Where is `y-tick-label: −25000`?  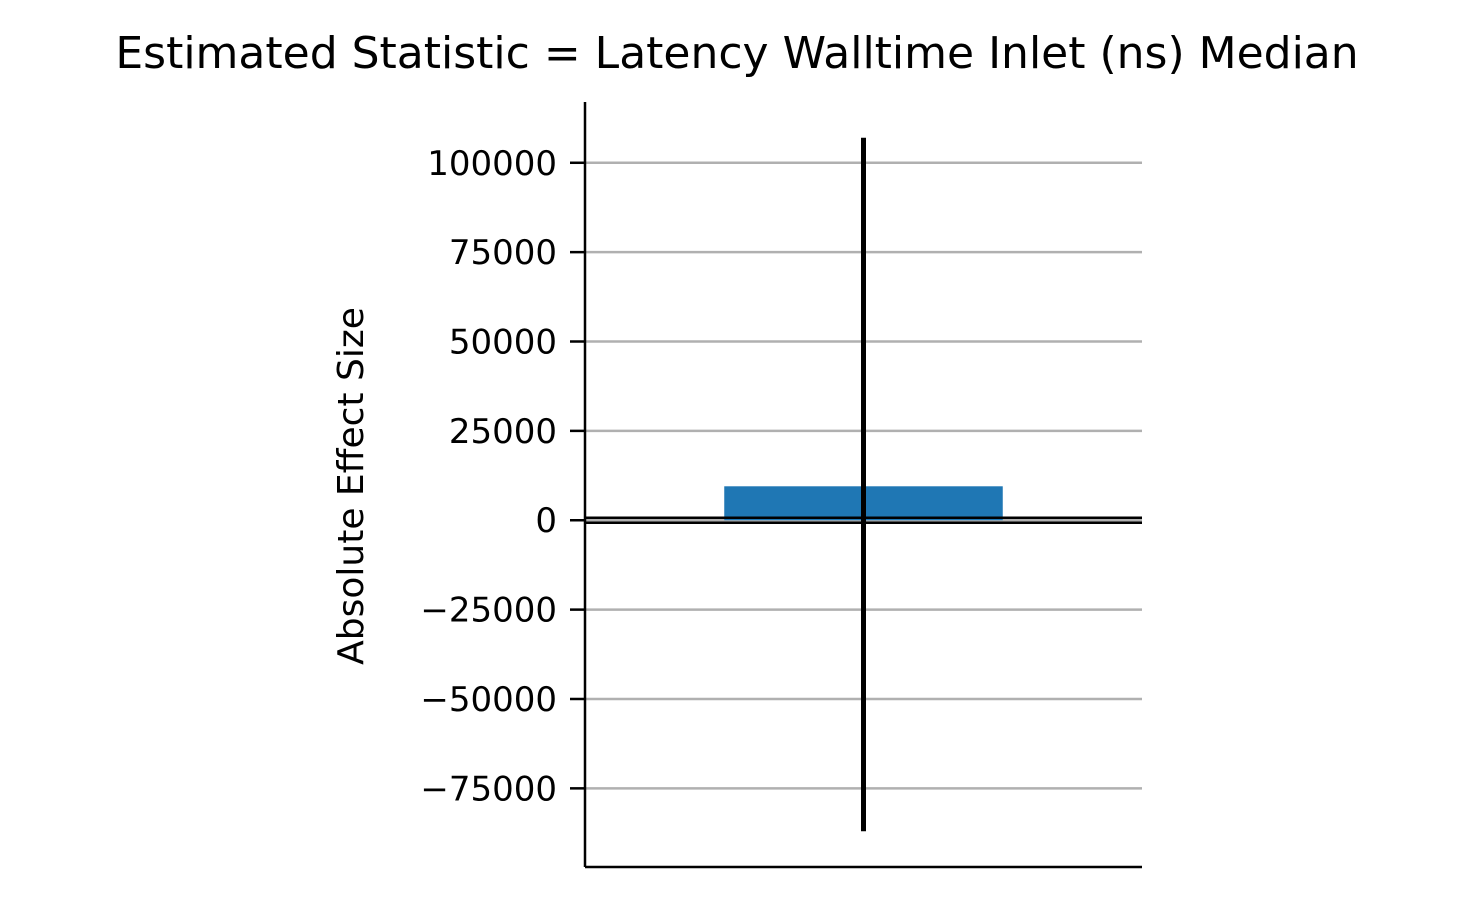 y-tick-label: −25000 is located at coordinates (488, 611).